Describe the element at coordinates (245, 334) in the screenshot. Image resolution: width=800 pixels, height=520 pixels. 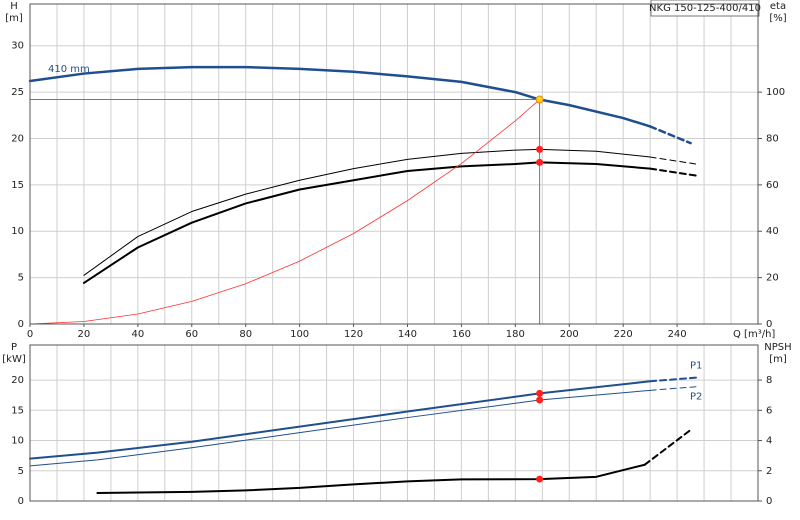
I see `x-tick-label: 80` at that location.